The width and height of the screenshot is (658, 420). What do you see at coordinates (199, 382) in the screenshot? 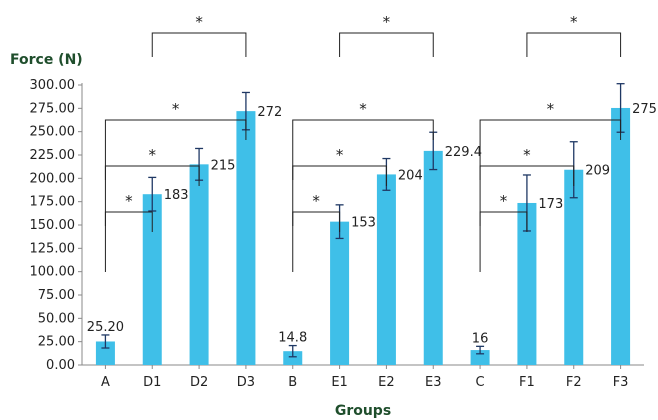
I see `x-tick-label: D2` at bounding box center [199, 382].